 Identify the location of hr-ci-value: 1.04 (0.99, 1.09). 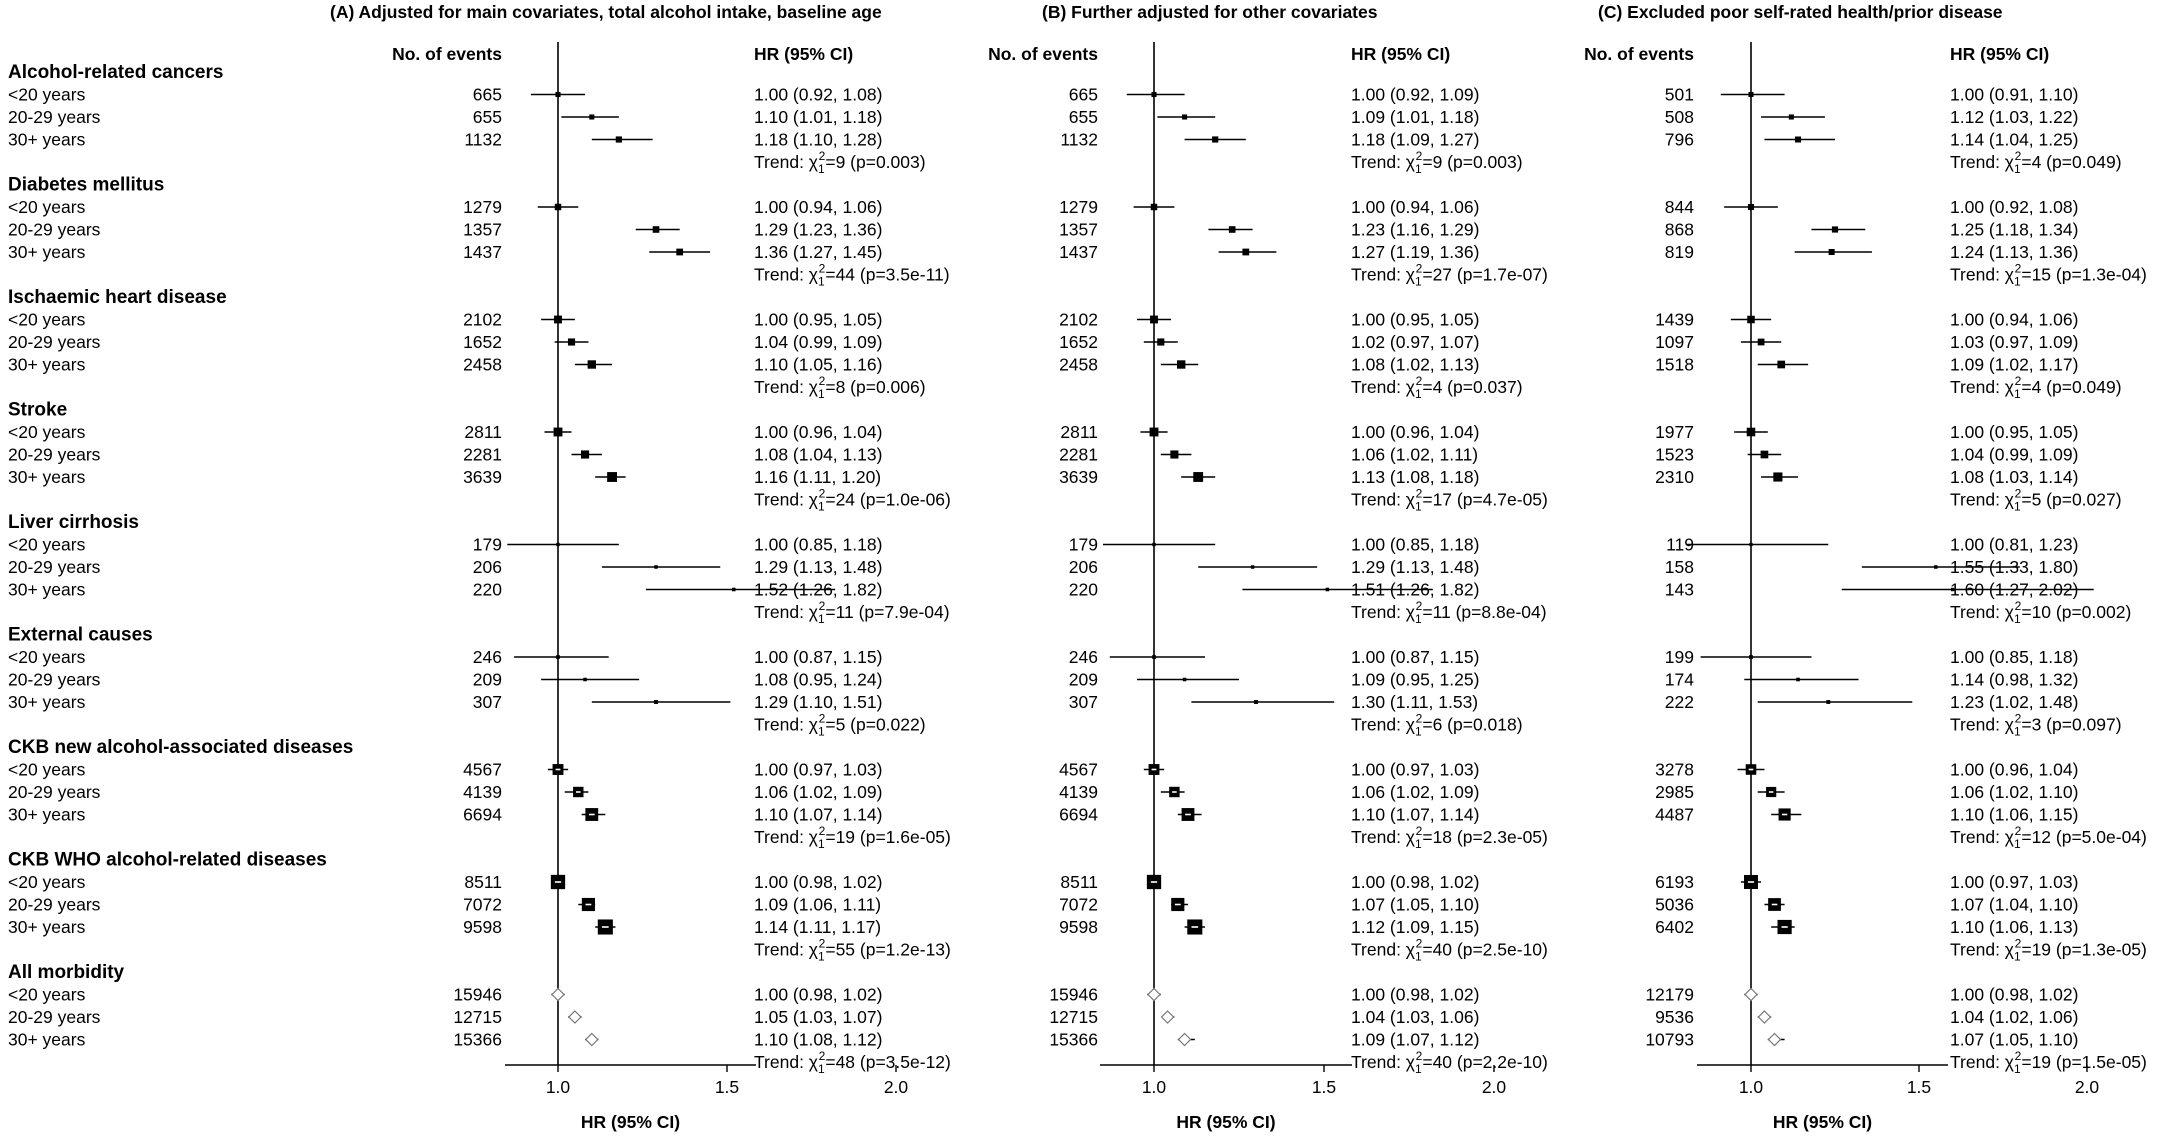
(818, 342).